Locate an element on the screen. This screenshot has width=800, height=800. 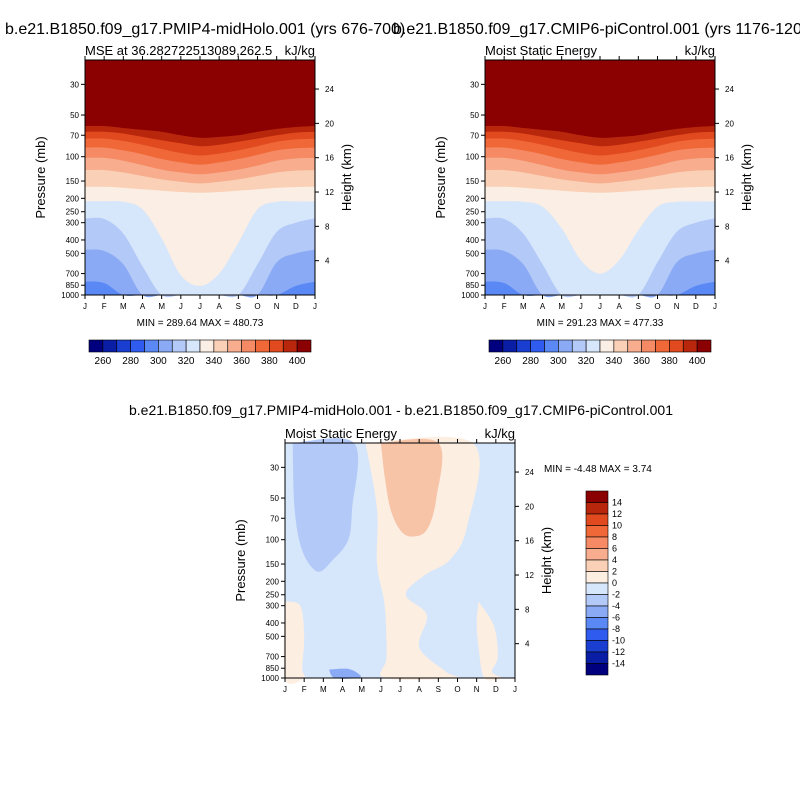
colorbar-label: 8 is located at coordinates (614, 537).